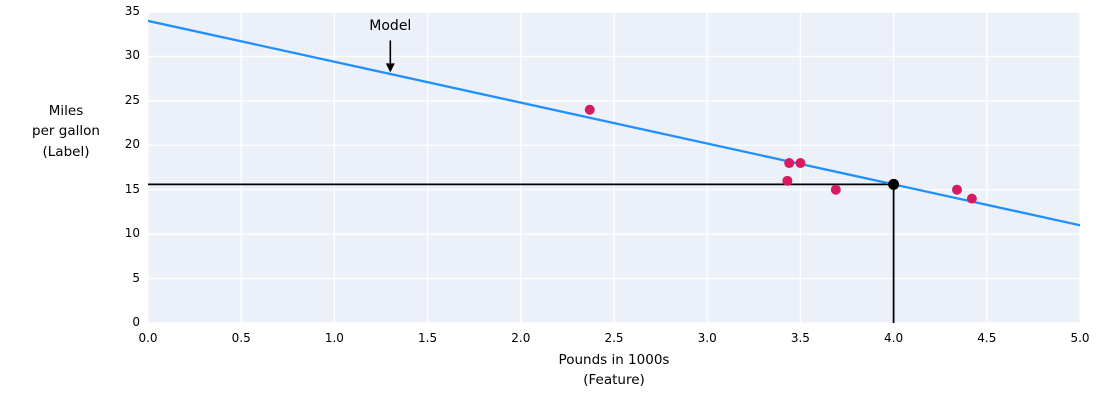 This screenshot has width=1099, height=401. Describe the element at coordinates (428, 338) in the screenshot. I see `x-tick-label: 1.5` at that location.